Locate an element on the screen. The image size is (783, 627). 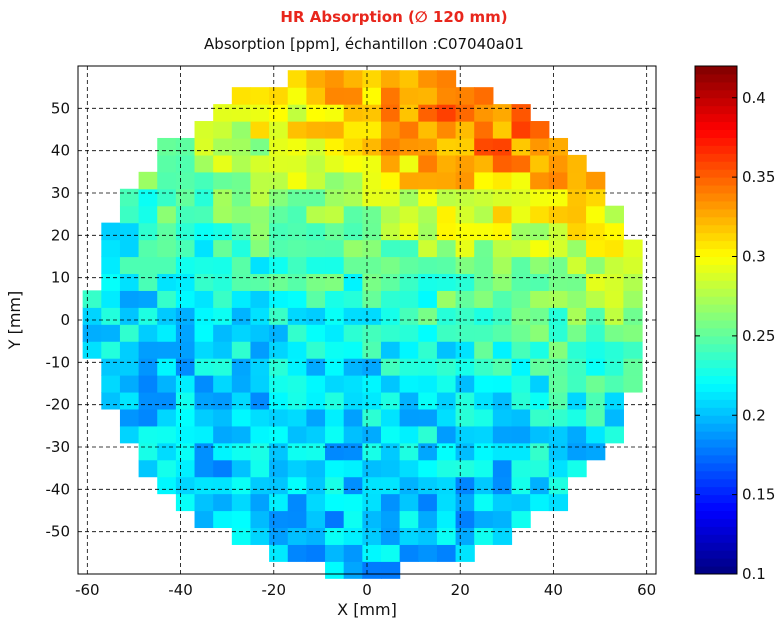
colorbar-tick-label: 0.15 is located at coordinates (758, 495).